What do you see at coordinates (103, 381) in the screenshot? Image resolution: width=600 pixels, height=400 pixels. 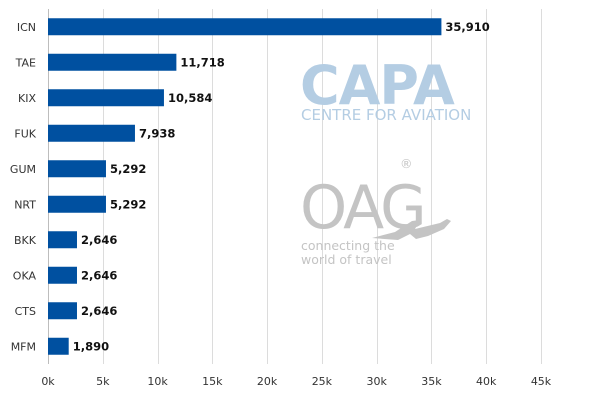 I see `x-tick-label: 5k` at bounding box center [103, 381].